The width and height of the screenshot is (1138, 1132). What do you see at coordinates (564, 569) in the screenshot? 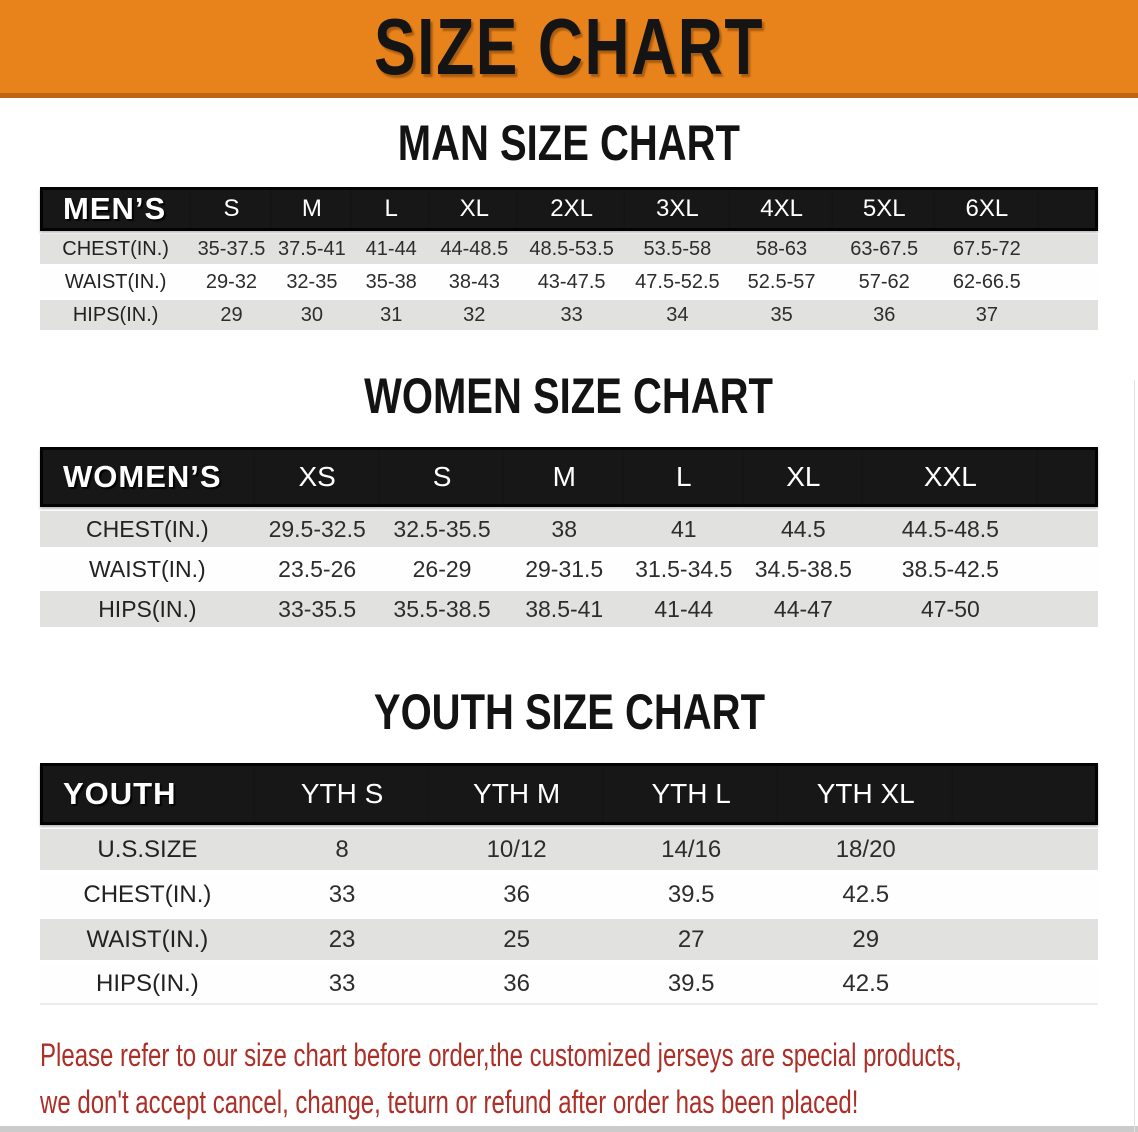
I see `measurement-value: 29-31.5` at bounding box center [564, 569].